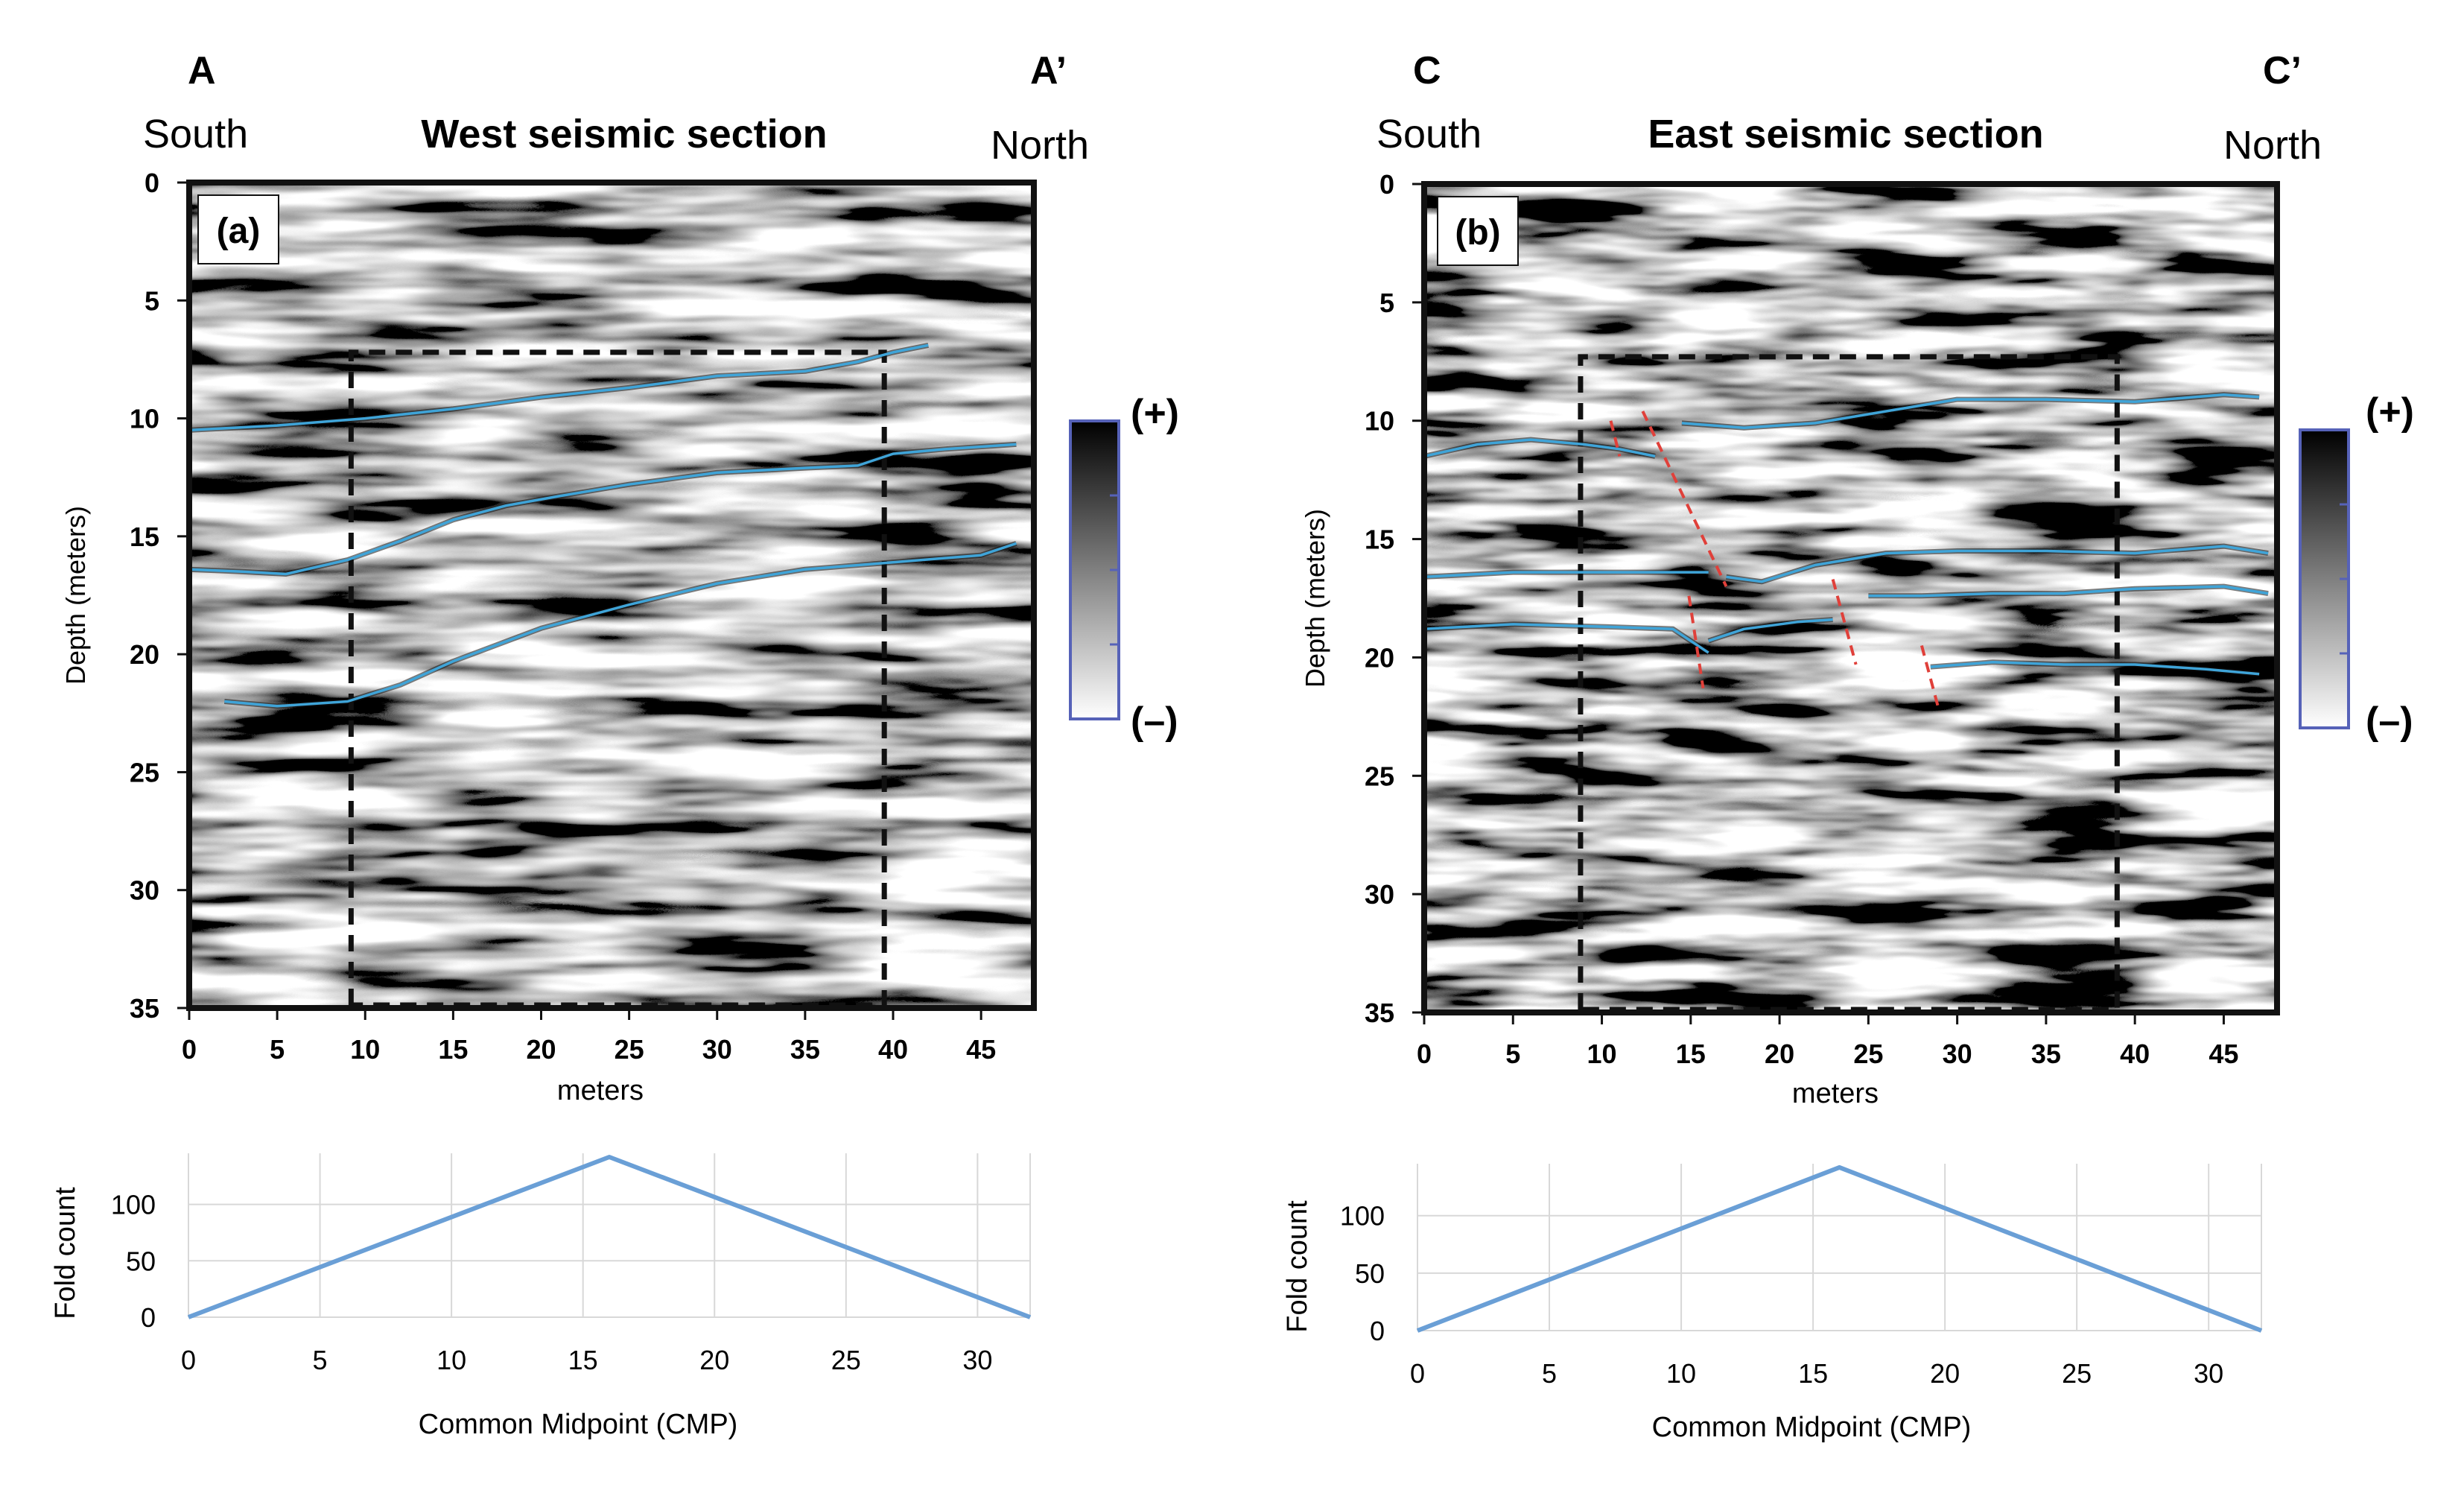 This screenshot has width=2464, height=1496. What do you see at coordinates (1315, 598) in the screenshot?
I see `y-axis-label: Depth (meters)` at bounding box center [1315, 598].